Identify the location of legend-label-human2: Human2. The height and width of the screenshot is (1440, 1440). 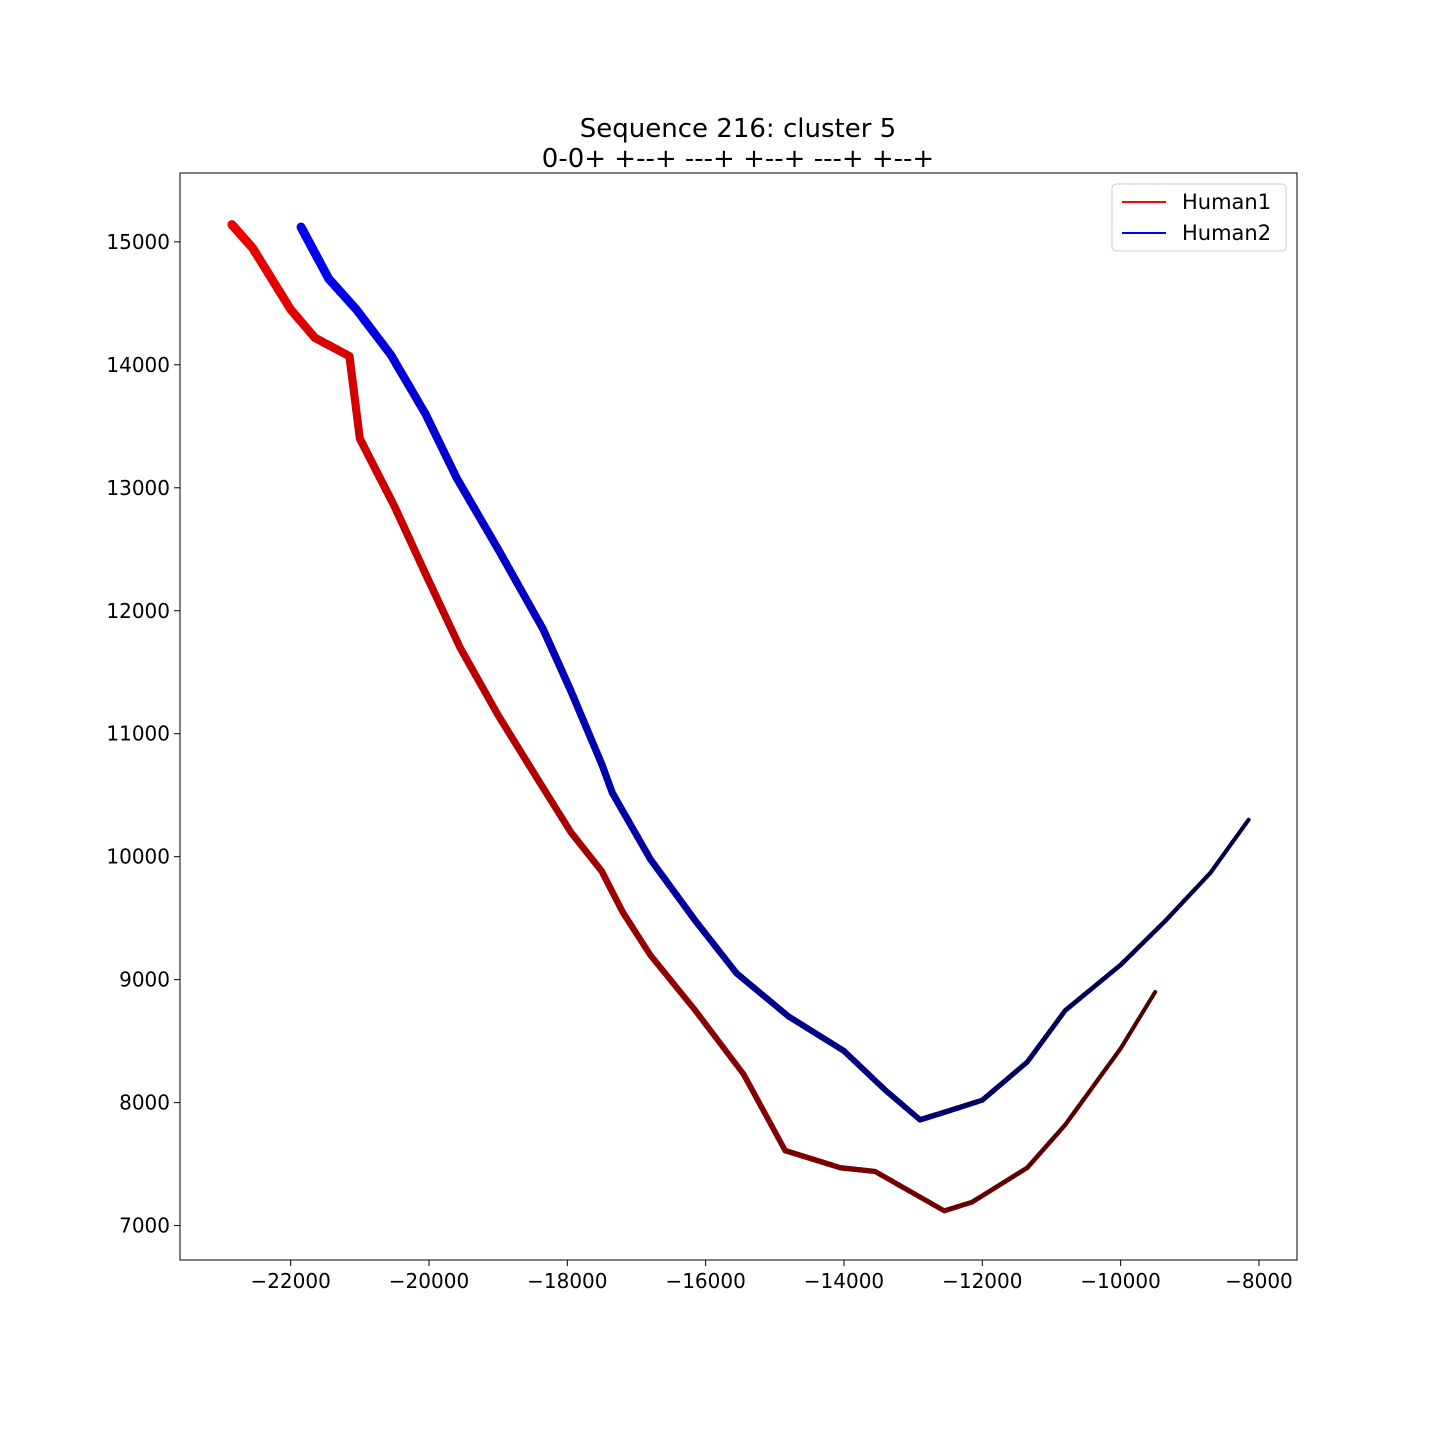
(1226, 233).